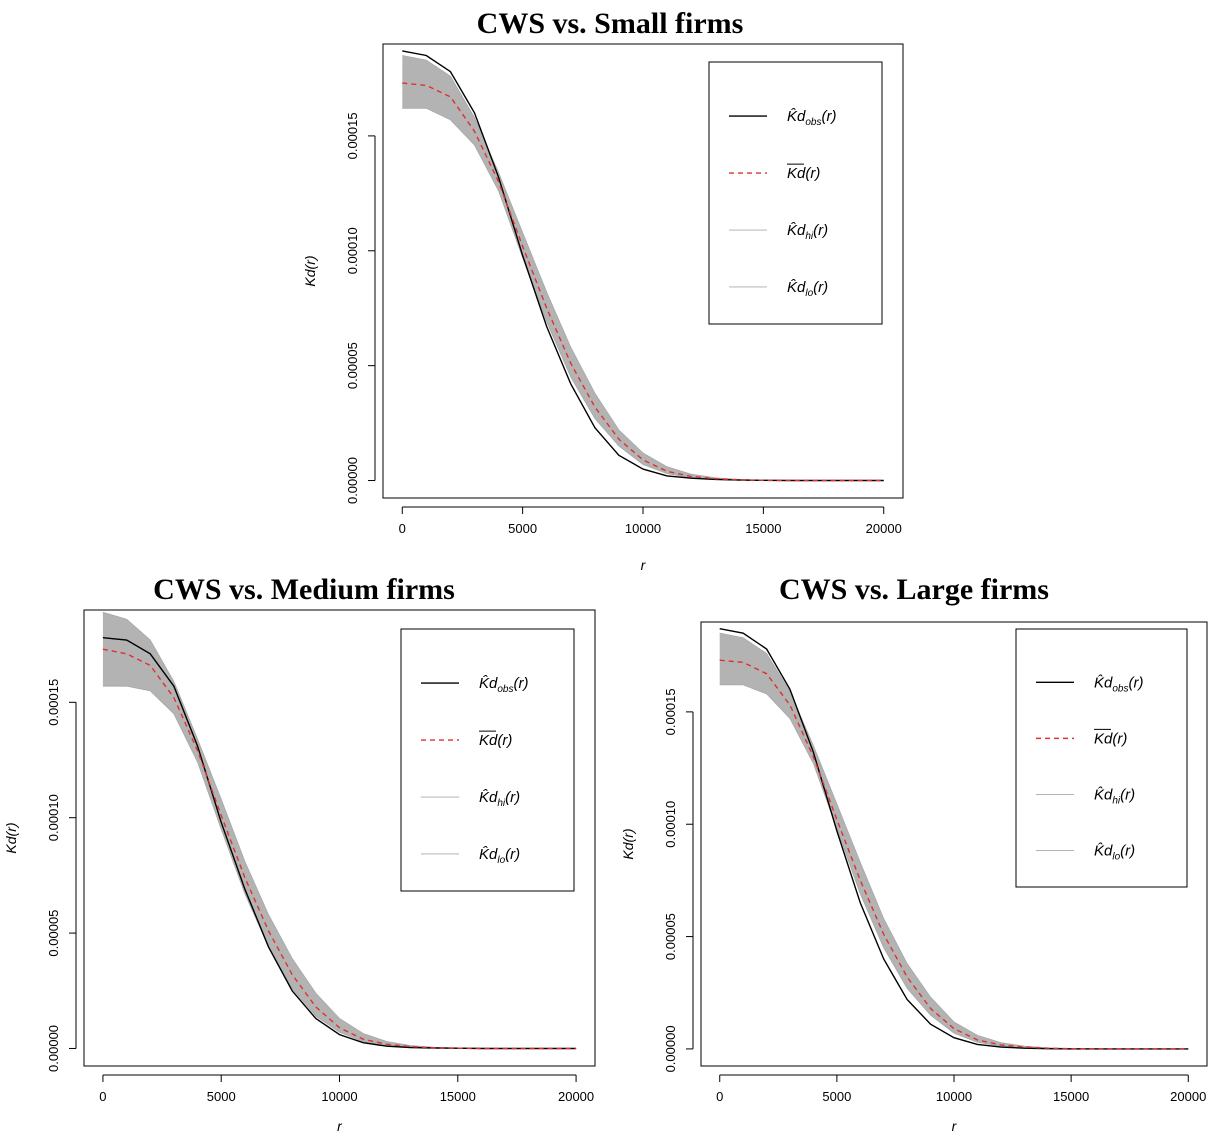  What do you see at coordinates (610, 23) in the screenshot?
I see `chart-title: CWS vs. Small firms` at bounding box center [610, 23].